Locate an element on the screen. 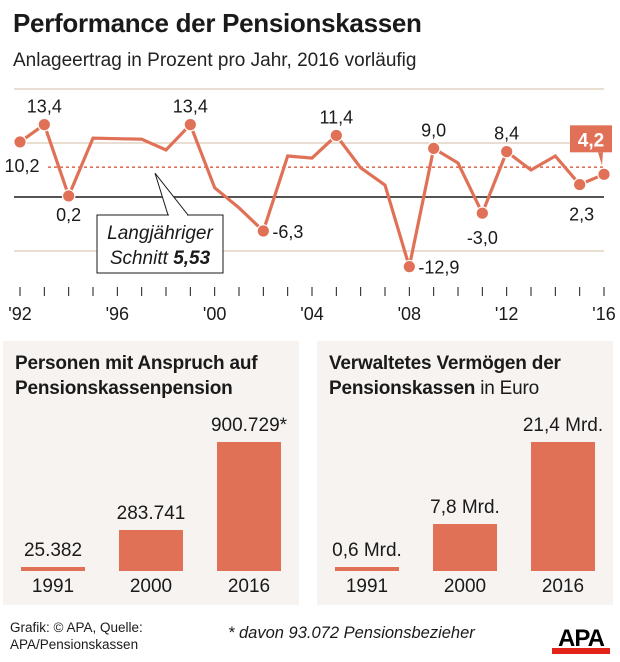 This screenshot has height=662, width=620. data-label-2012: 8,4 is located at coordinates (506, 134).